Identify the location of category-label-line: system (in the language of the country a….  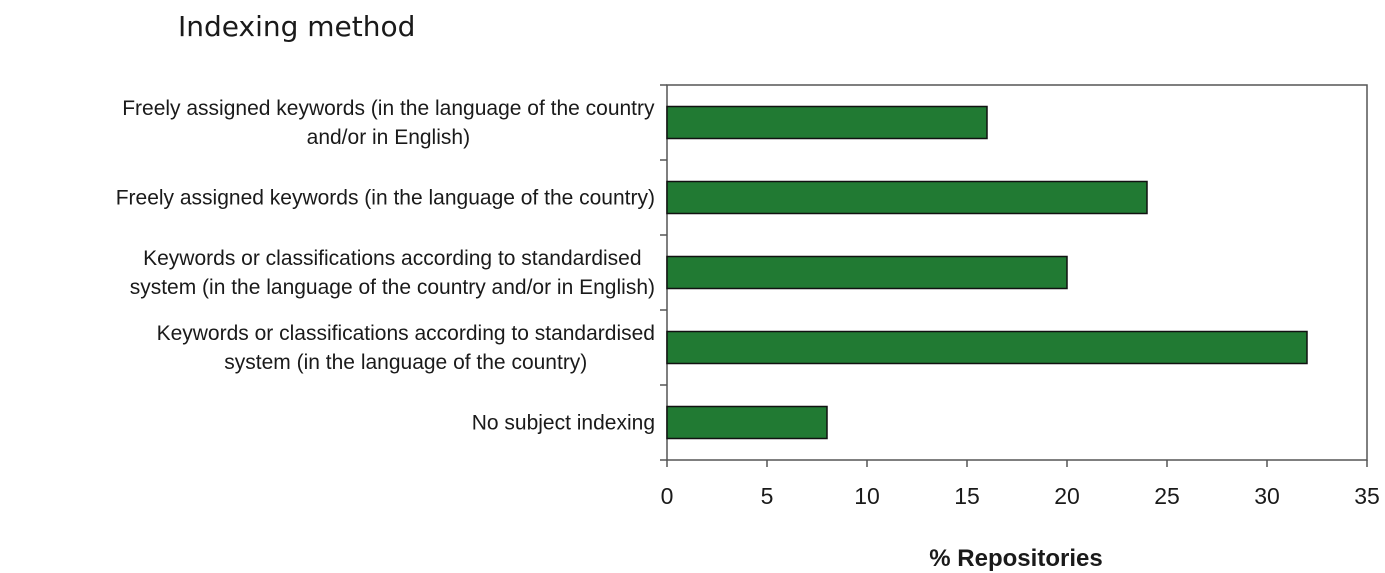
(392, 287).